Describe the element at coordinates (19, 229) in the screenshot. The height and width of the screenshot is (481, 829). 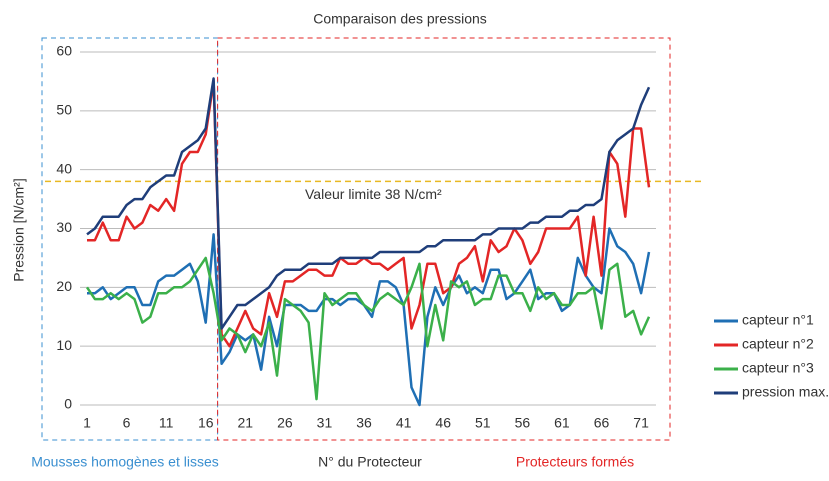
I see `y-axis-label: Pression [N/cm²]` at that location.